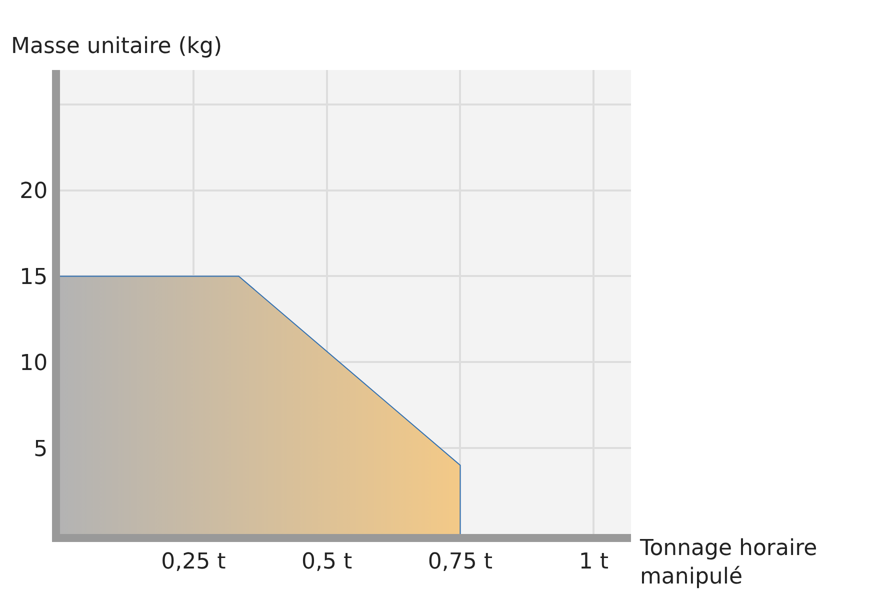 The height and width of the screenshot is (594, 876). Describe the element at coordinates (460, 561) in the screenshot. I see `x-tick-label: 0,75 t` at that location.